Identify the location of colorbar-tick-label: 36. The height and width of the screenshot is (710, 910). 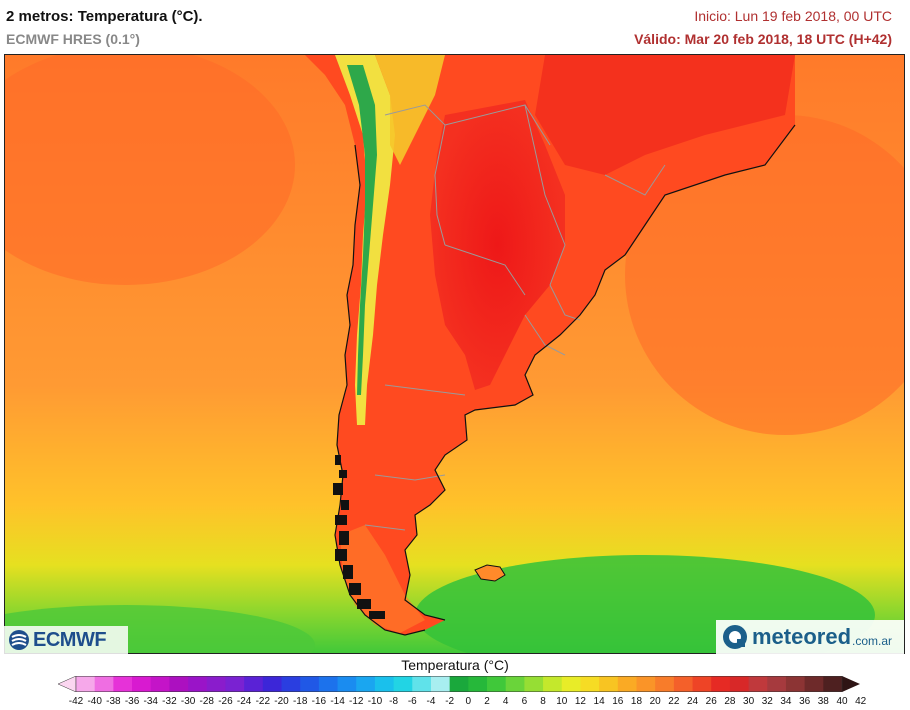
(805, 701).